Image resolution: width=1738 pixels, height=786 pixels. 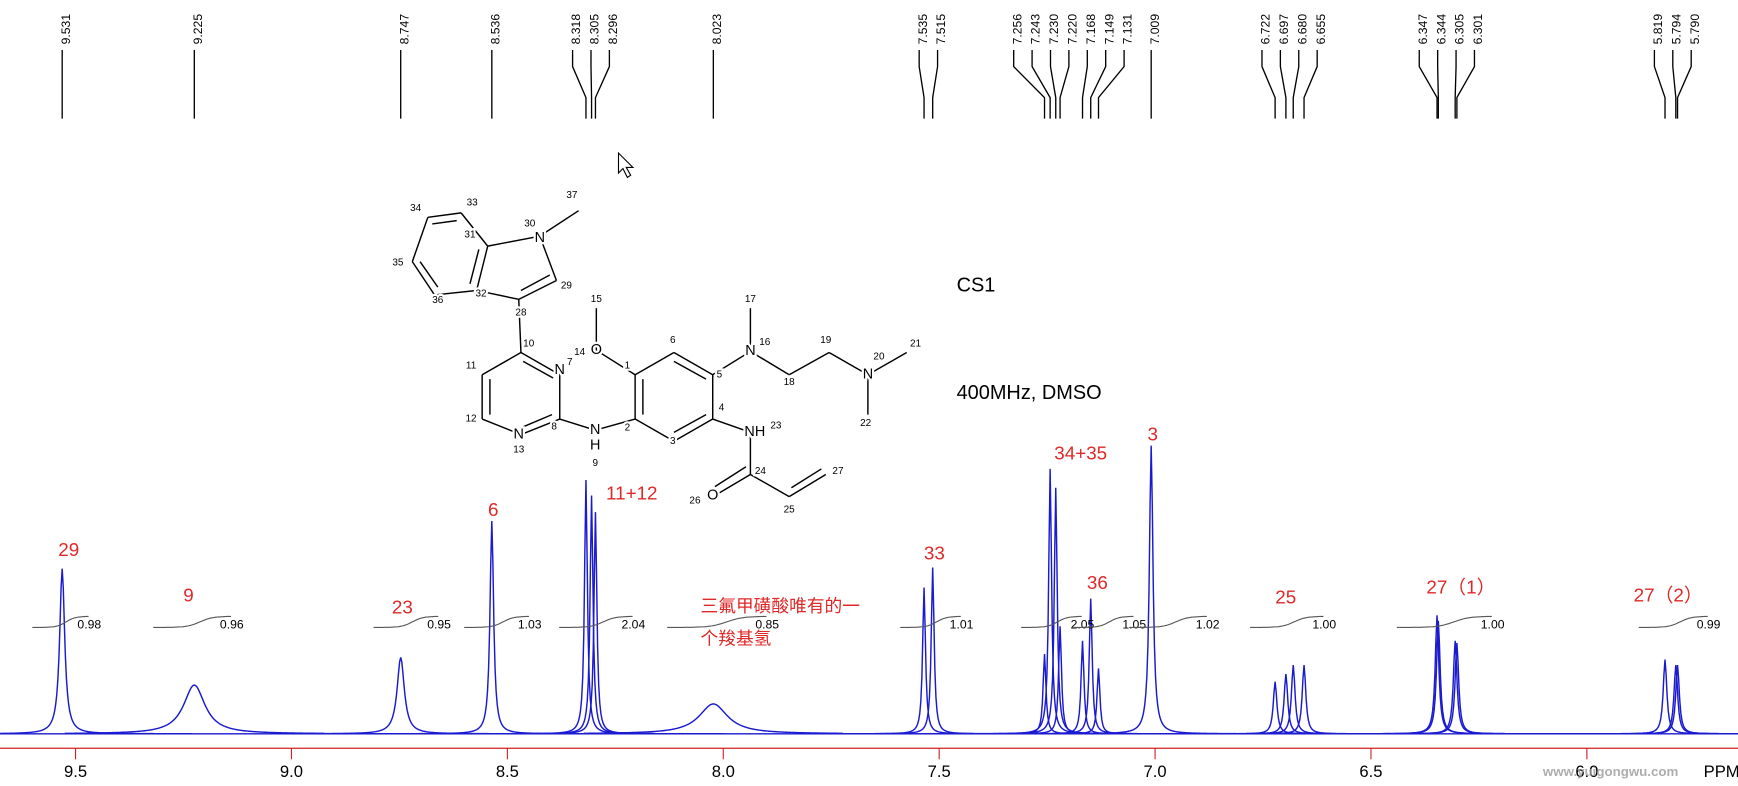 What do you see at coordinates (89, 624) in the screenshot?
I see `integral-label: 0.98` at bounding box center [89, 624].